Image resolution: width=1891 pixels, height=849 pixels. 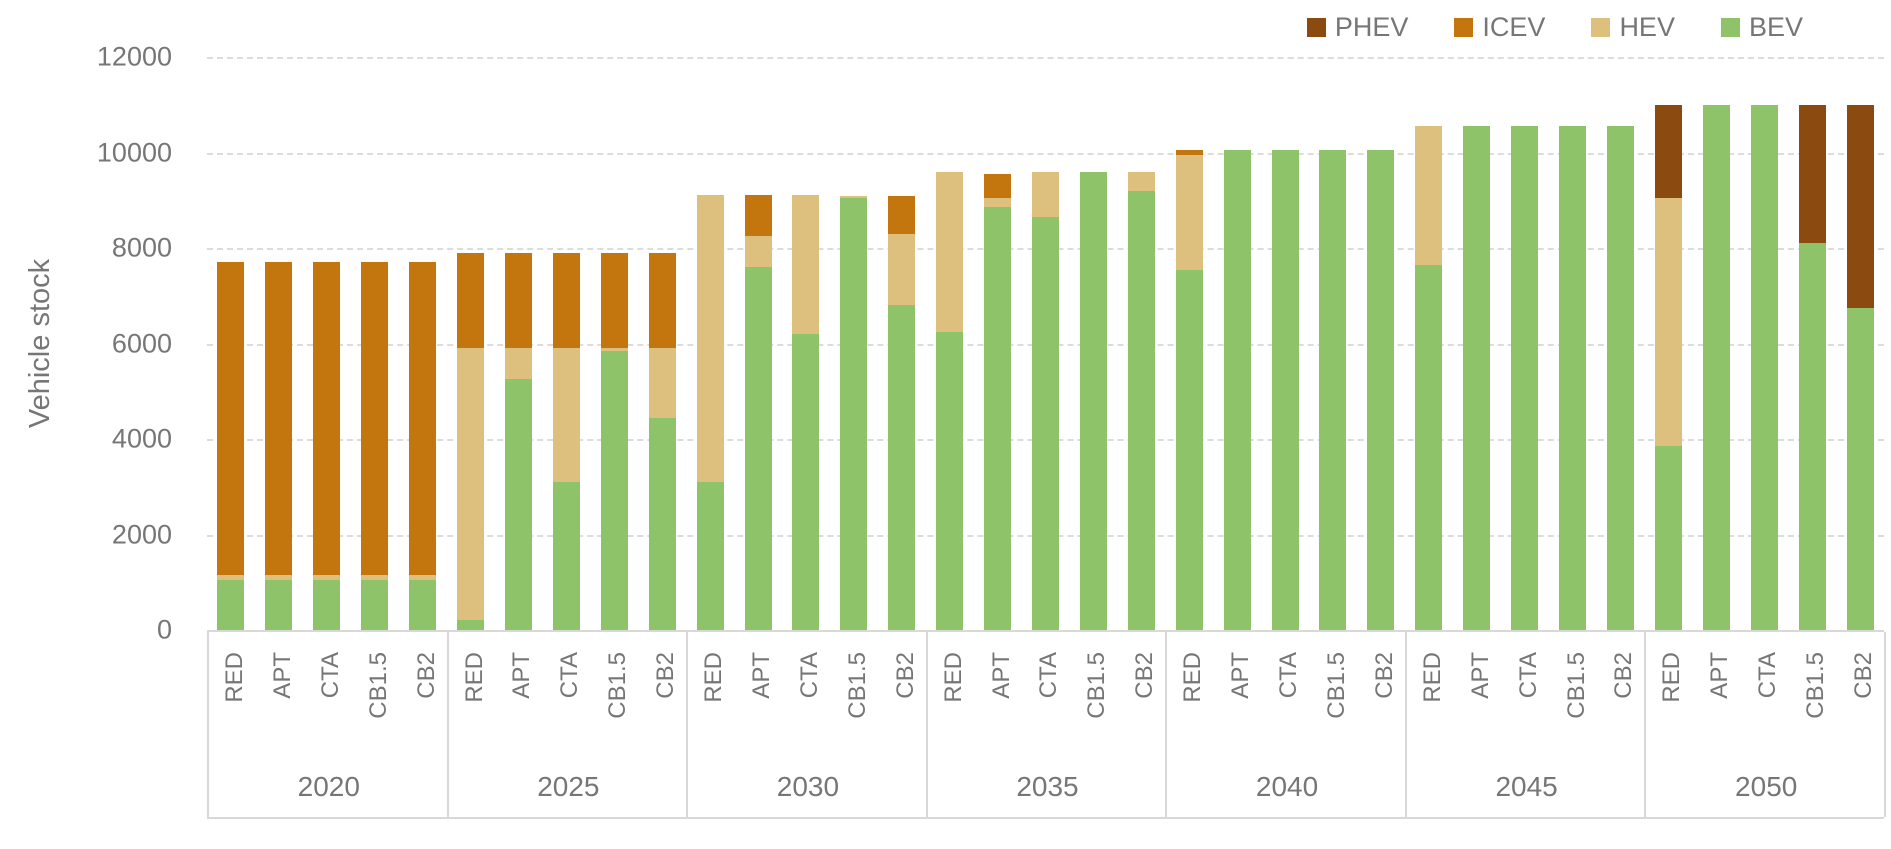 I want to click on legend-label: HEV, so click(x=1647, y=27).